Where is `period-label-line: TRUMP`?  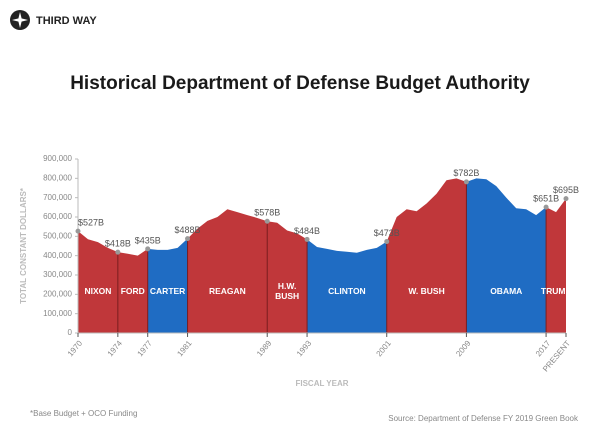 period-label-line: TRUMP is located at coordinates (556, 291).